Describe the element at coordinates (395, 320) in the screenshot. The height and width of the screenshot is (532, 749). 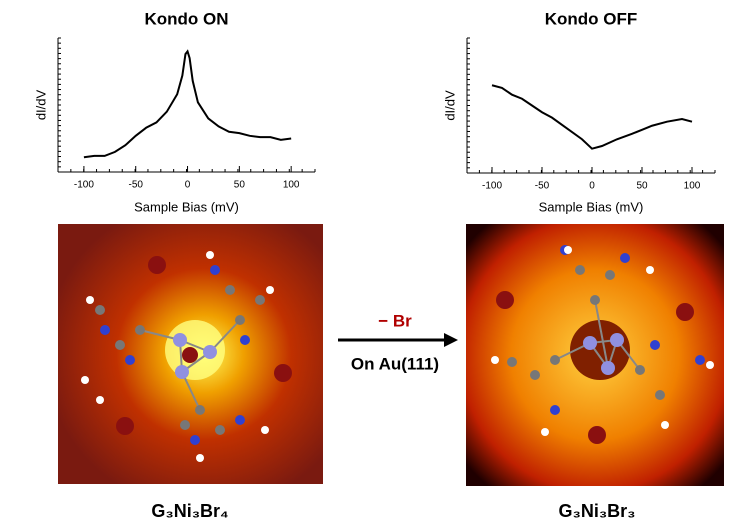
I see `arrow-top-label: − Br` at that location.